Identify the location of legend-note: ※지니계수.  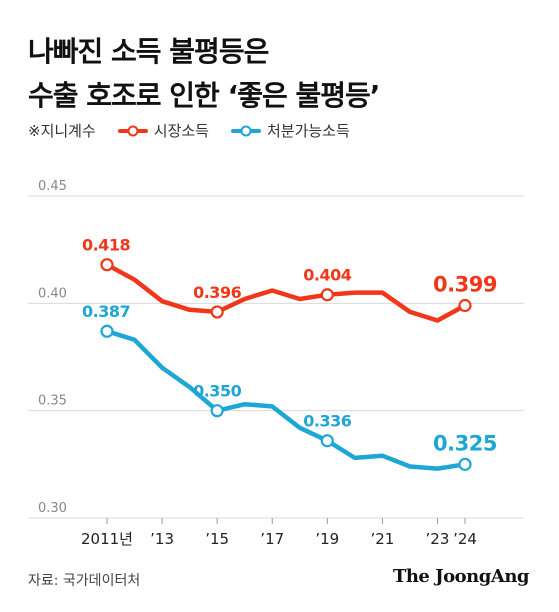
(62, 131).